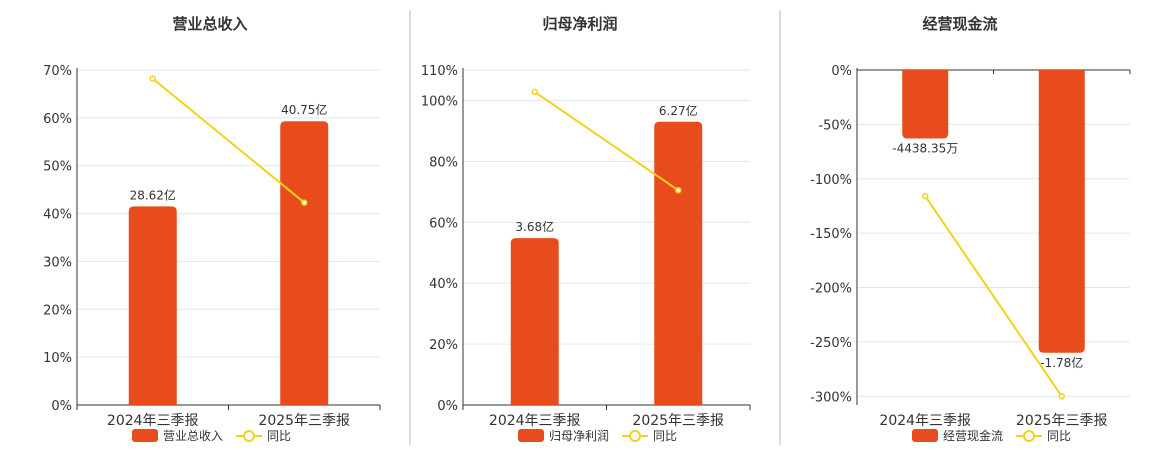 Image resolution: width=1160 pixels, height=450 pixels. Describe the element at coordinates (57, 167) in the screenshot. I see `chart-1-ytick-label: 50%` at that location.